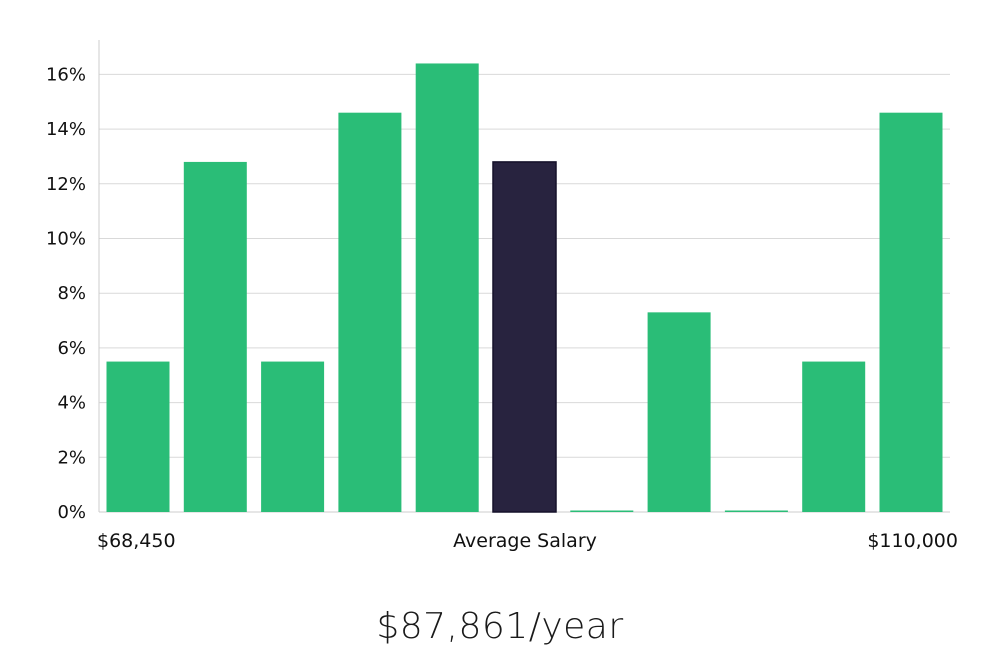  Describe the element at coordinates (912, 541) in the screenshot. I see `x-max-label: $110,000` at that location.